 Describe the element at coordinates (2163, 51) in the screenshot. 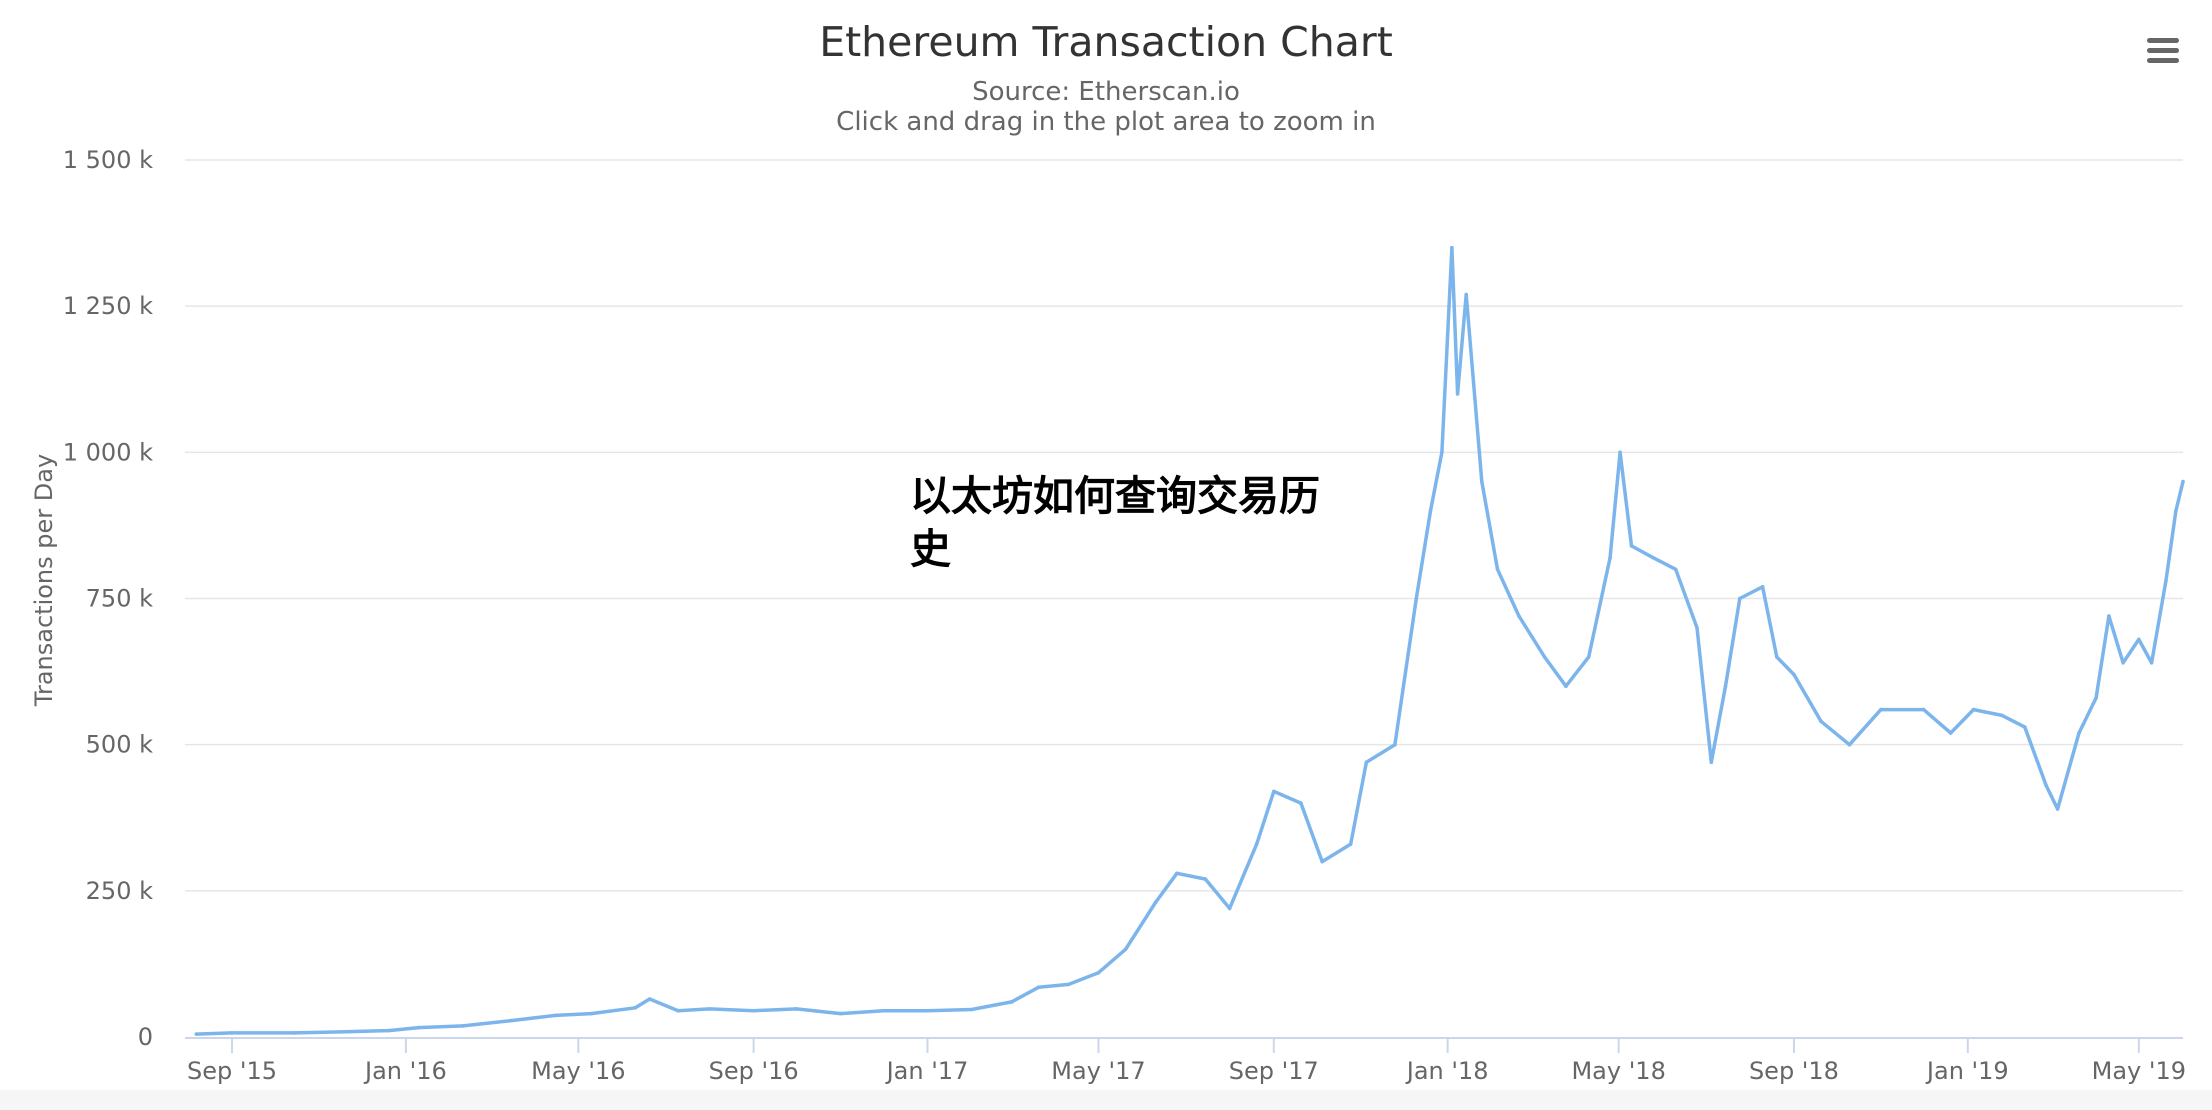

I see `hamburger-menu-icon` at that location.